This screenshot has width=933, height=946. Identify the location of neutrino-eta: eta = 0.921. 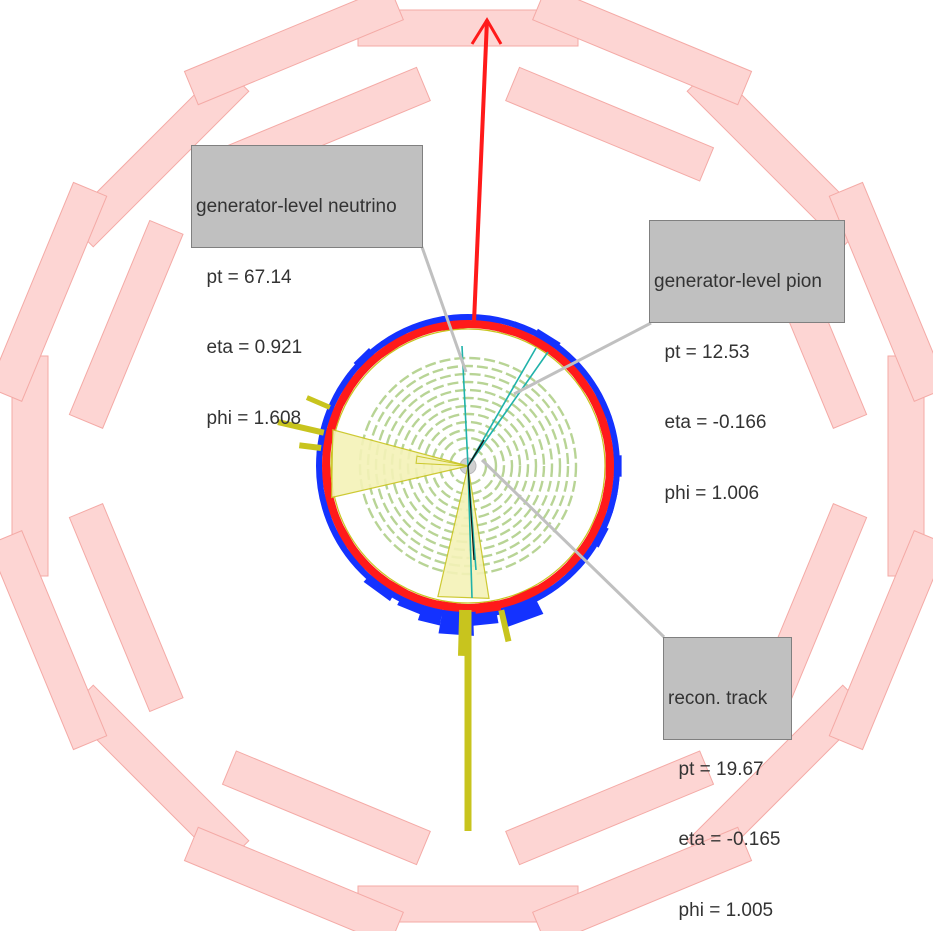
(249, 347).